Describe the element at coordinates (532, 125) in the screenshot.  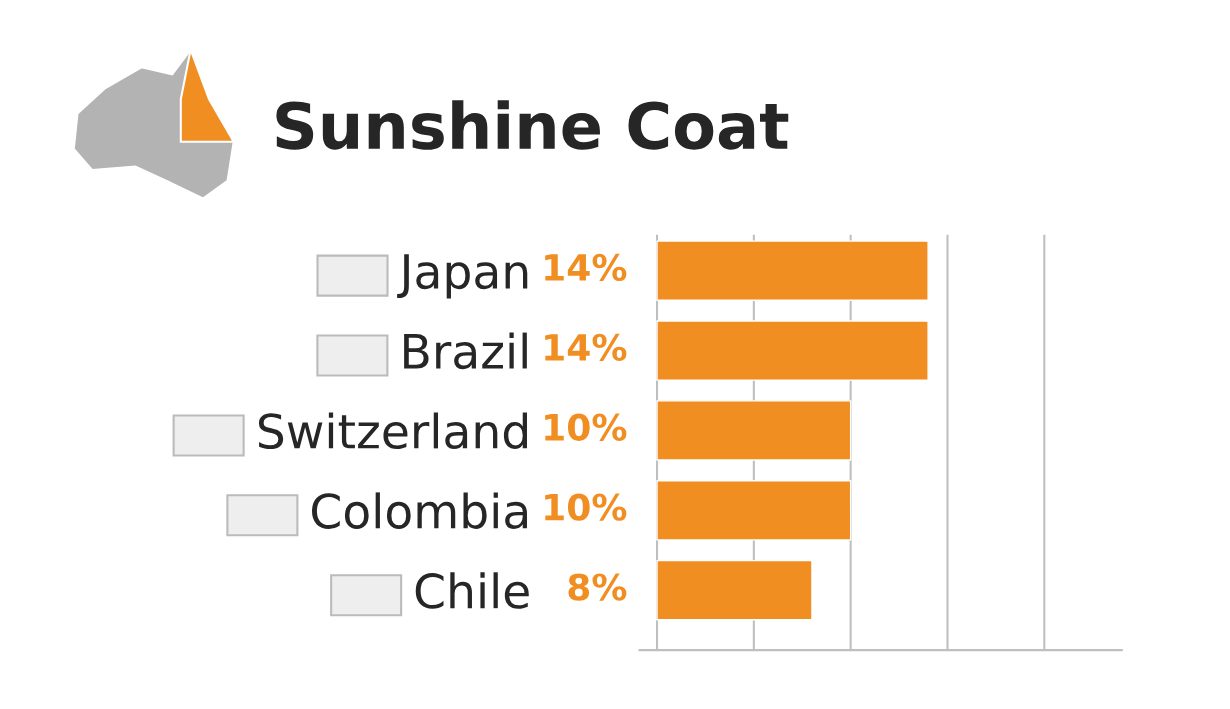
I see `chart-title: Sunshine Coat` at that location.